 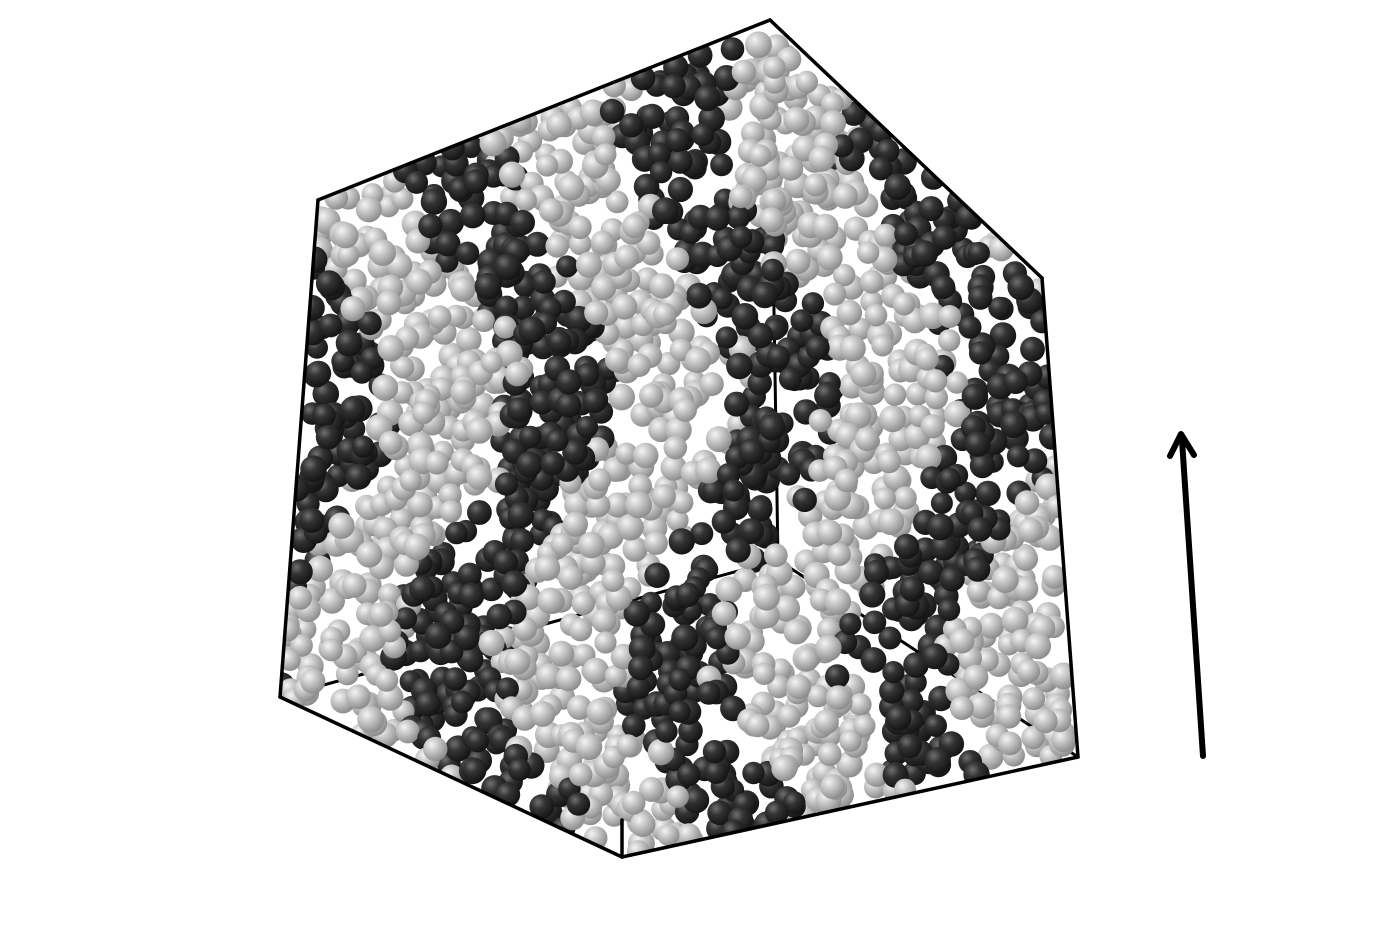 I want to click on cube-edge-left-vertical, so click(x=299, y=448).